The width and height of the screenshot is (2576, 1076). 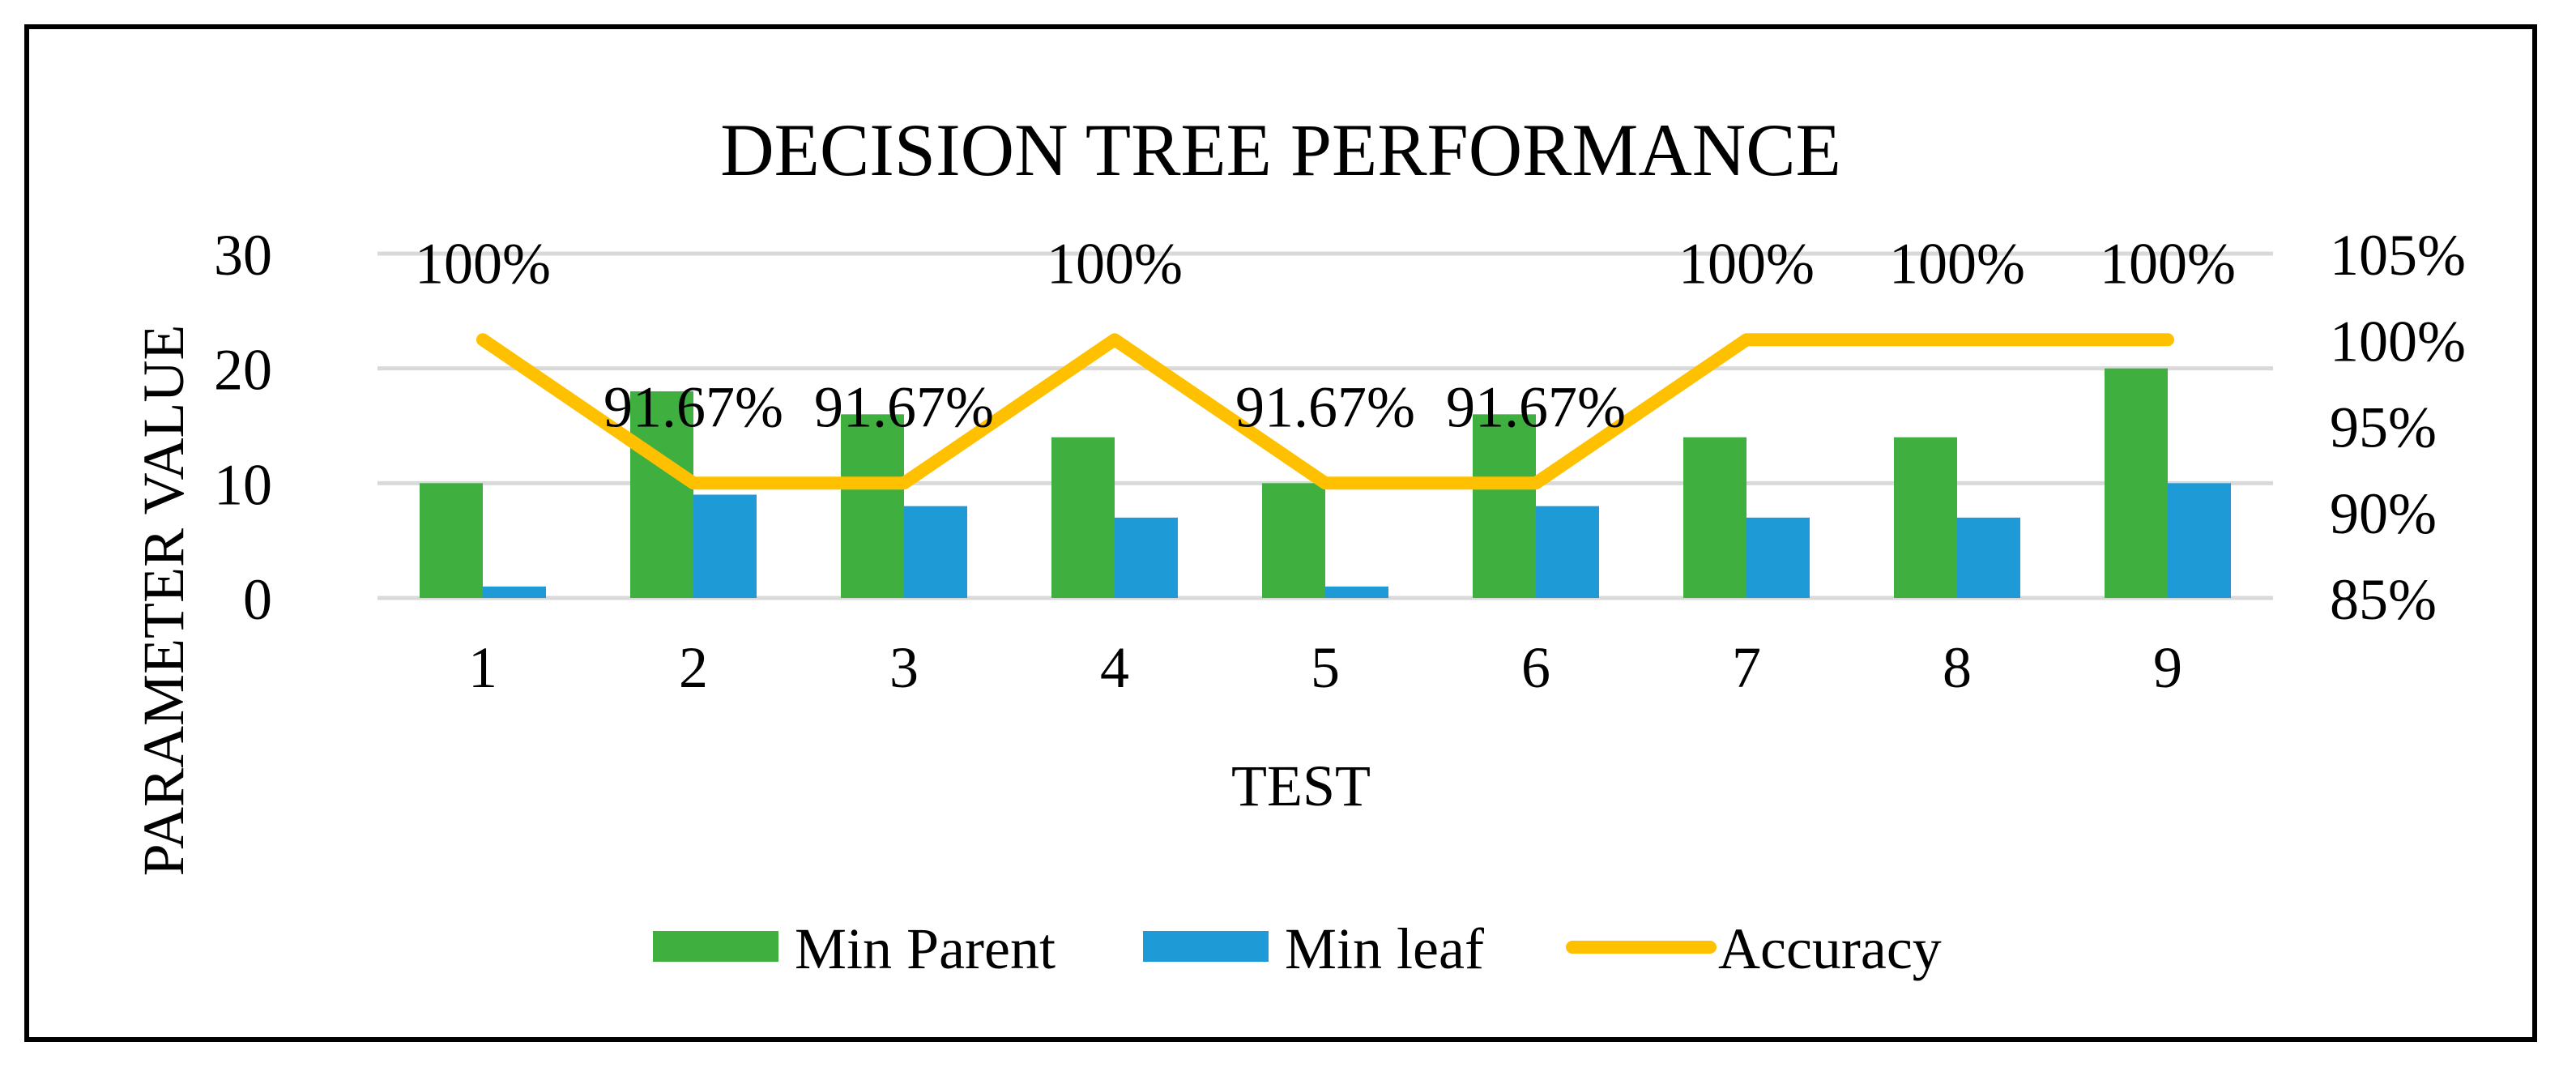 What do you see at coordinates (925, 948) in the screenshot?
I see `legend-label: Min Parent` at bounding box center [925, 948].